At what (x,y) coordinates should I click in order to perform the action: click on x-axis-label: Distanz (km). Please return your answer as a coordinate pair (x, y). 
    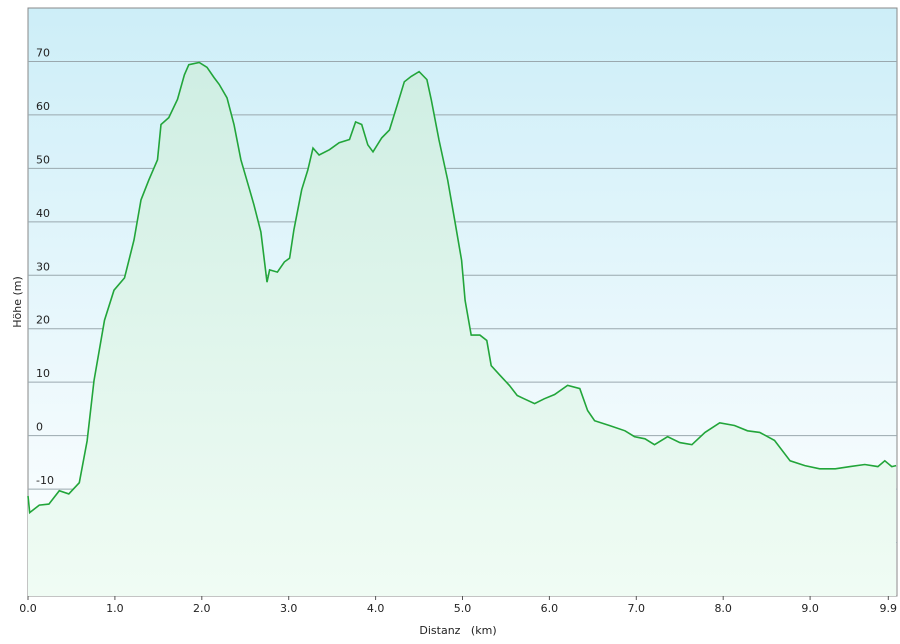
    Looking at the image, I should click on (457, 630).